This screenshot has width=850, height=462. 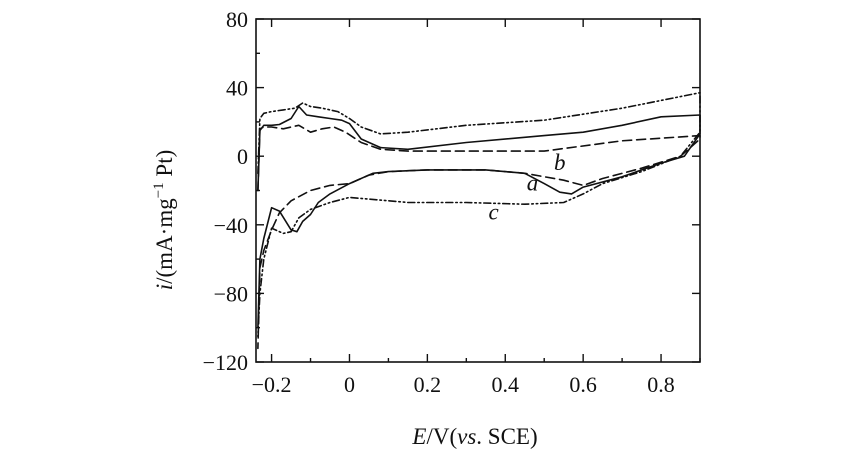 What do you see at coordinates (583, 384) in the screenshot?
I see `x-tick-label: 0.6` at bounding box center [583, 384].